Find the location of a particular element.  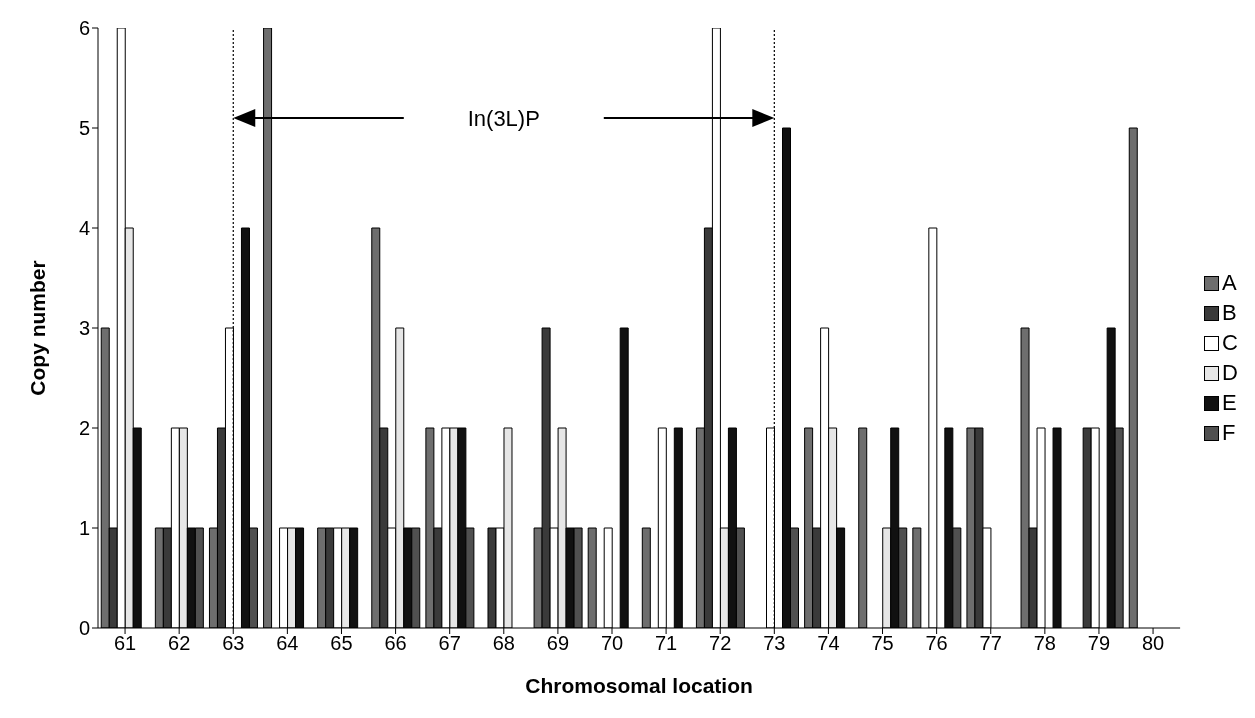

x-tick-label: 80 is located at coordinates (1153, 643).